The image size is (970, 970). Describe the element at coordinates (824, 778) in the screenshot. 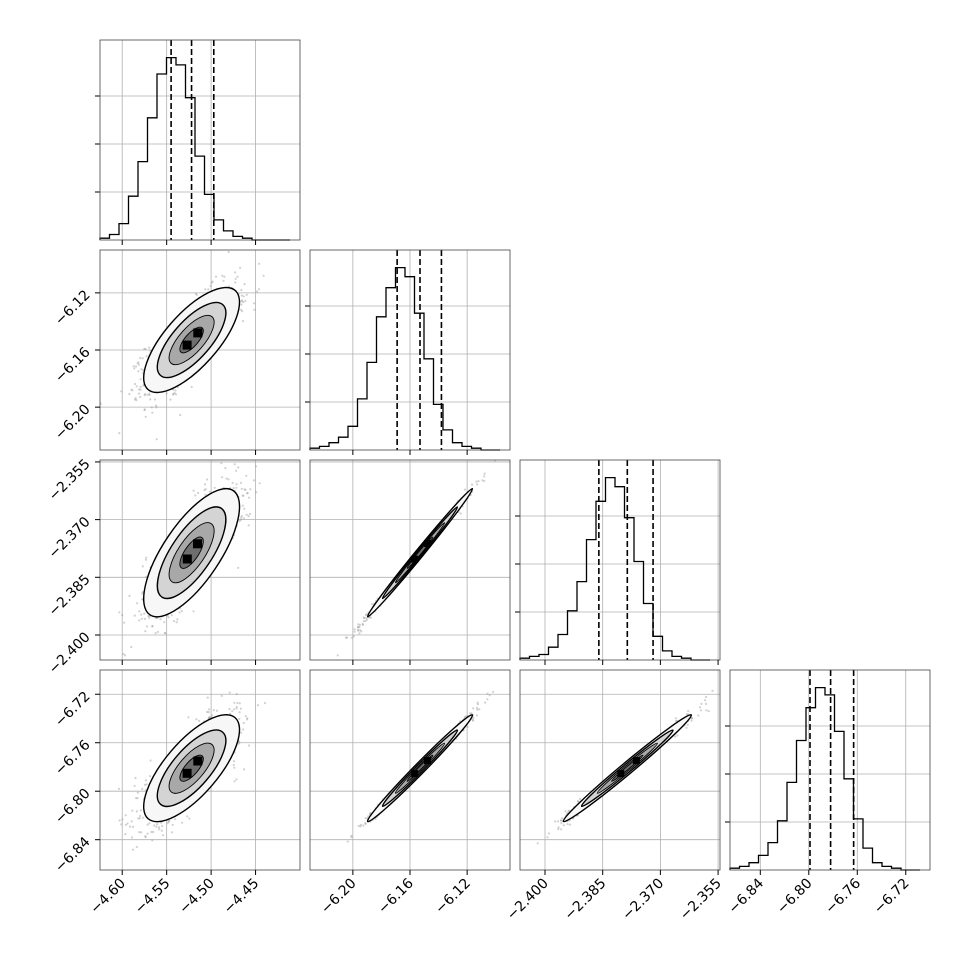

I see `histogram-step-line` at that location.